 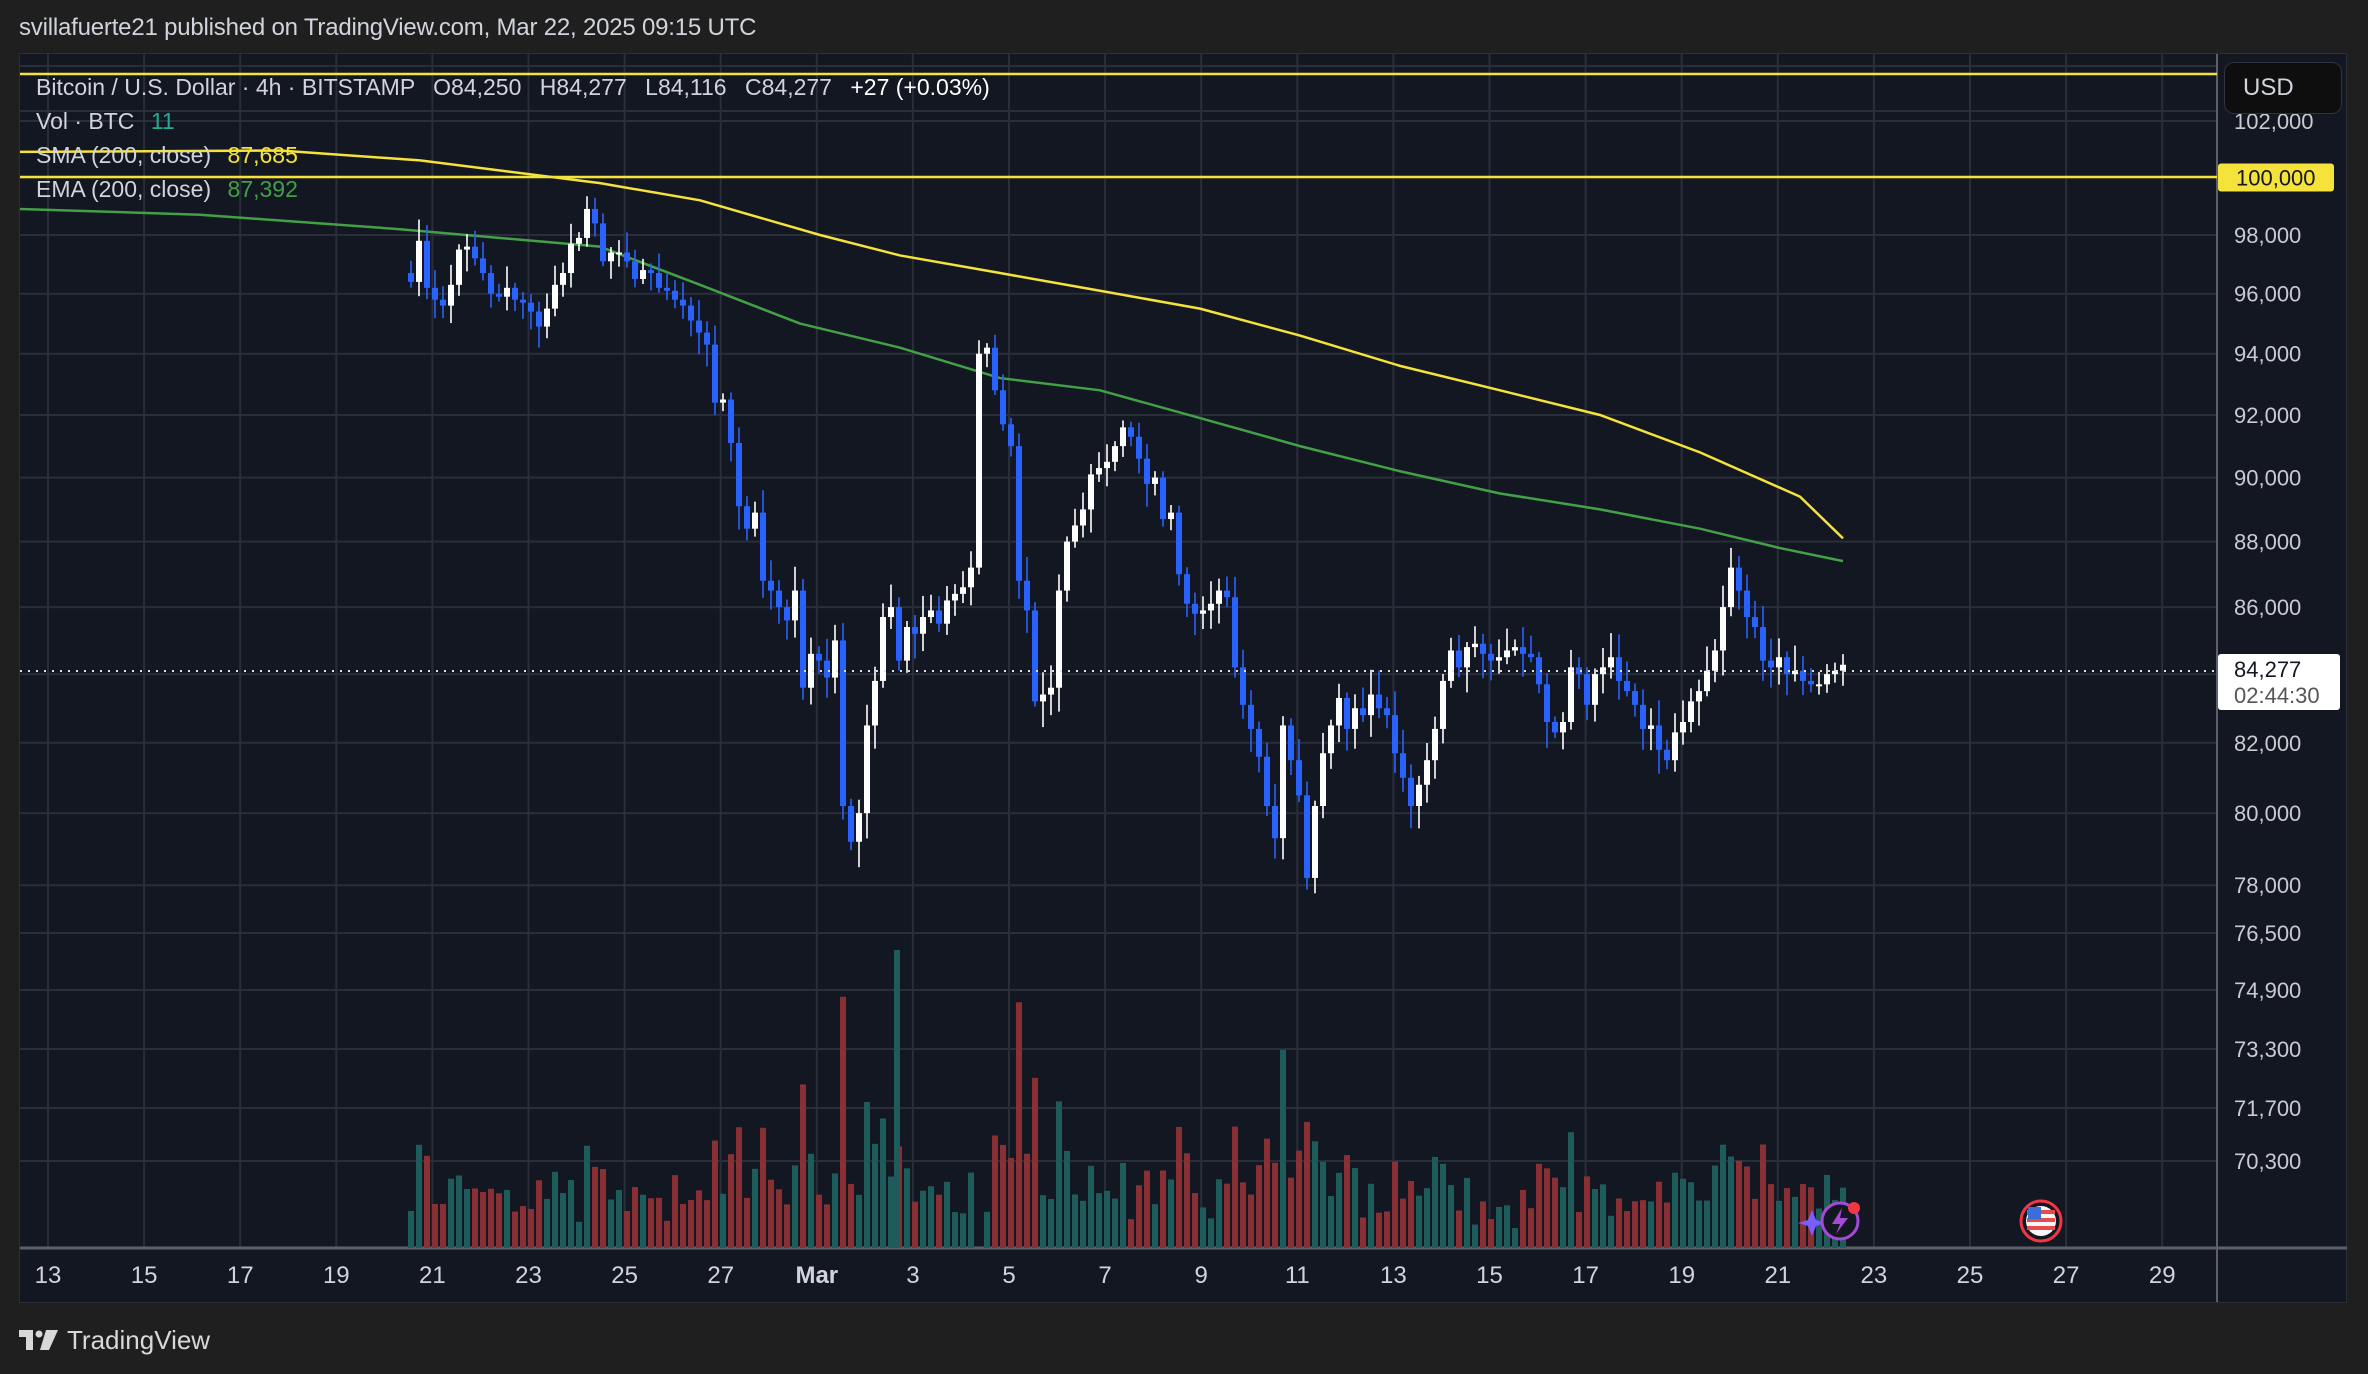 What do you see at coordinates (2267, 813) in the screenshot?
I see `price-tick-label: 80,000` at bounding box center [2267, 813].